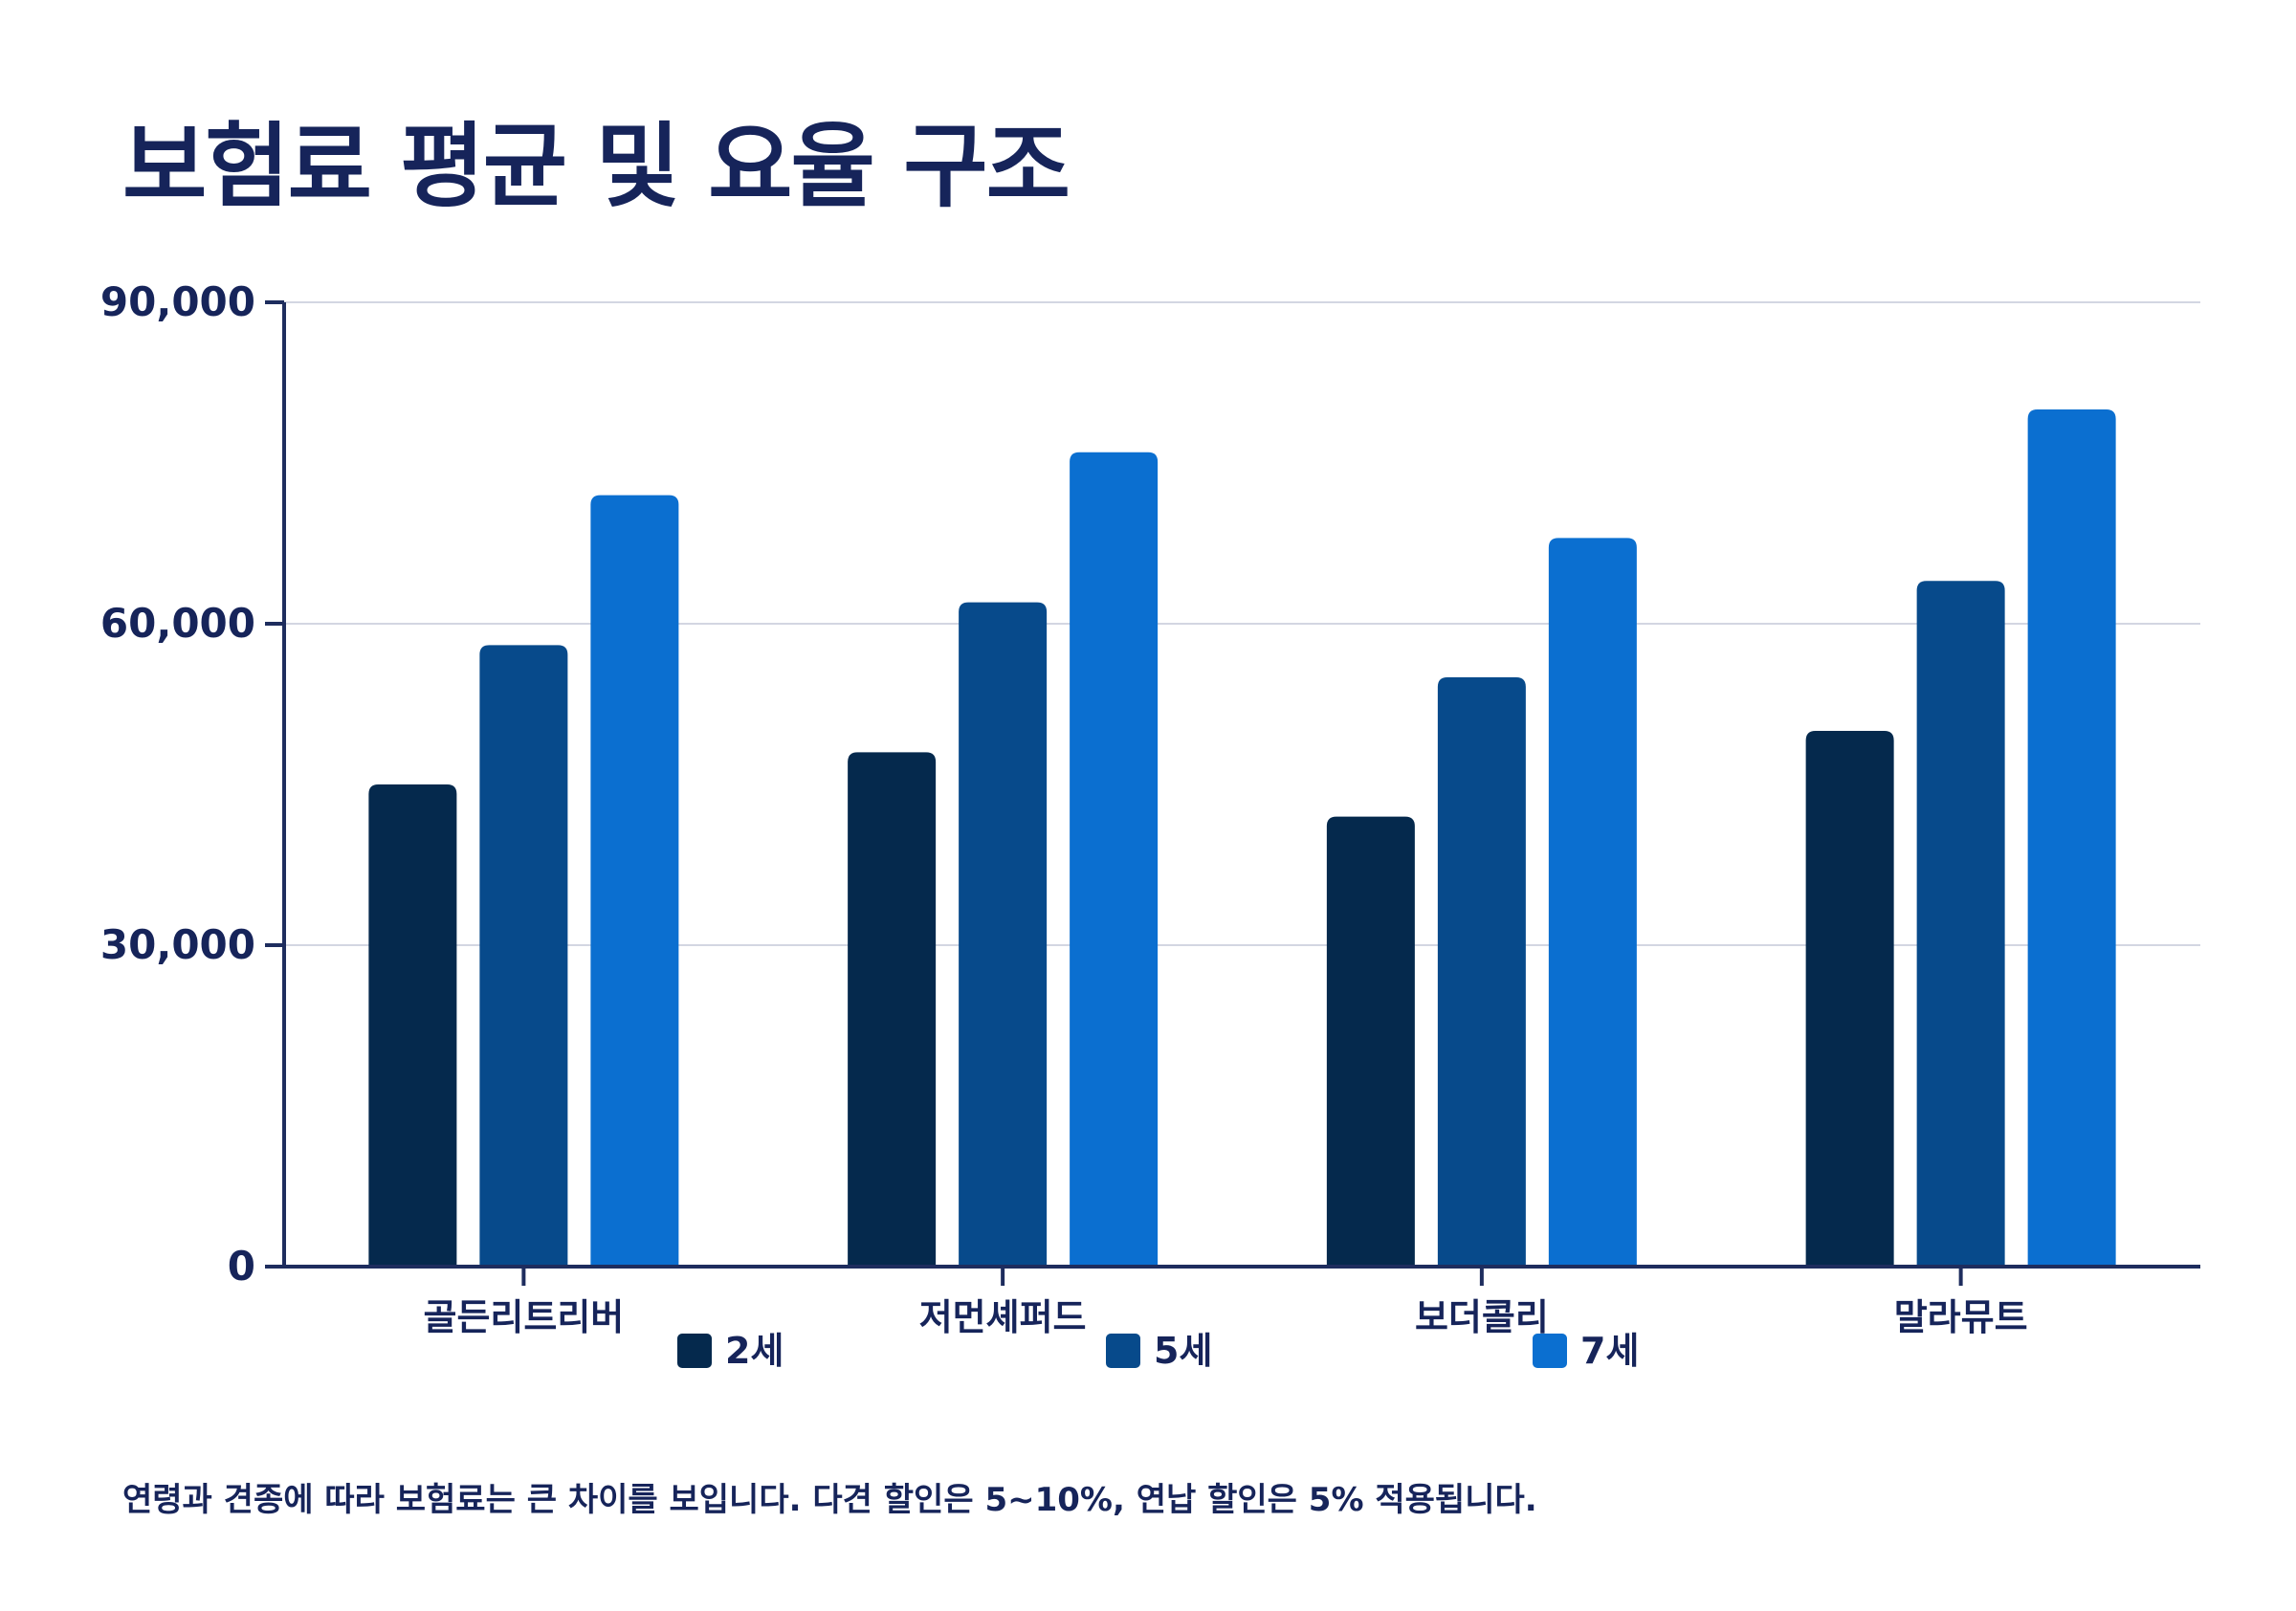 The width and height of the screenshot is (2296, 1611). What do you see at coordinates (242, 1266) in the screenshot?
I see `y-tick-label: 0` at bounding box center [242, 1266].